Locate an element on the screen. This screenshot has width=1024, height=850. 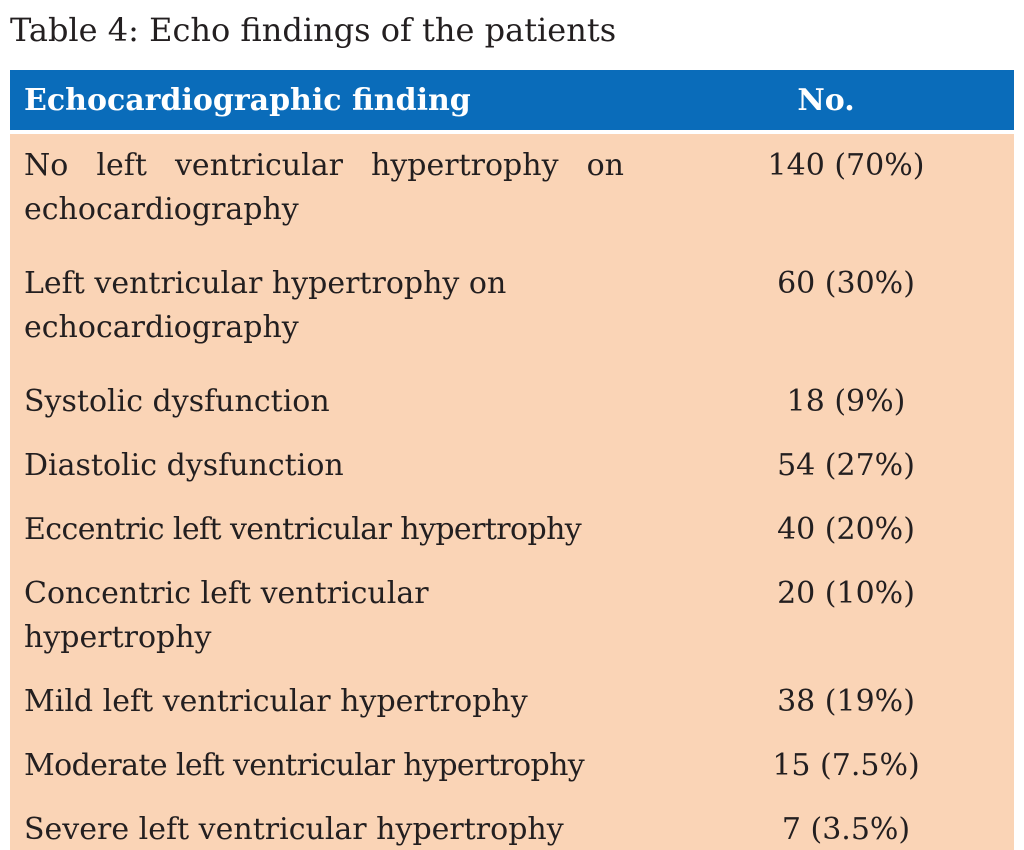
count-cell: 40 (20%) is located at coordinates (826, 530).